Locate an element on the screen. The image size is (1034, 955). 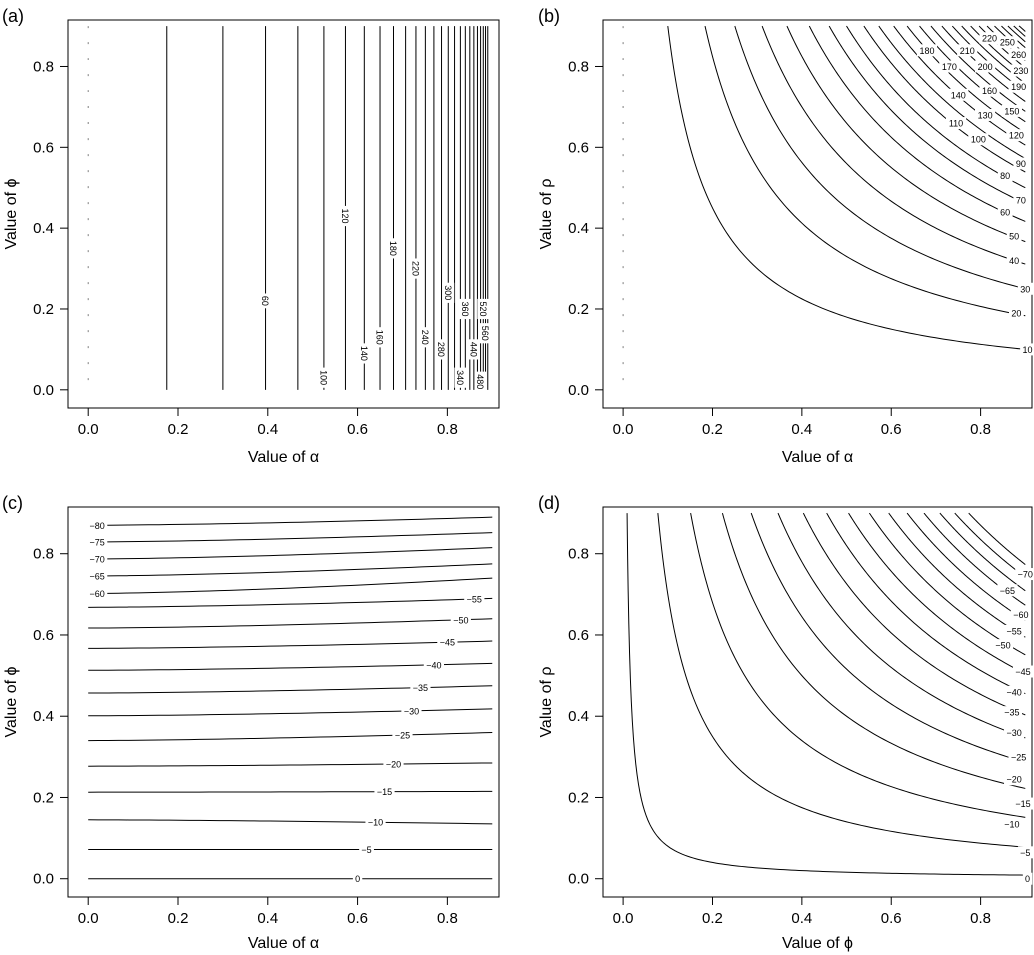
contour-label: −15 is located at coordinates (1022, 804).